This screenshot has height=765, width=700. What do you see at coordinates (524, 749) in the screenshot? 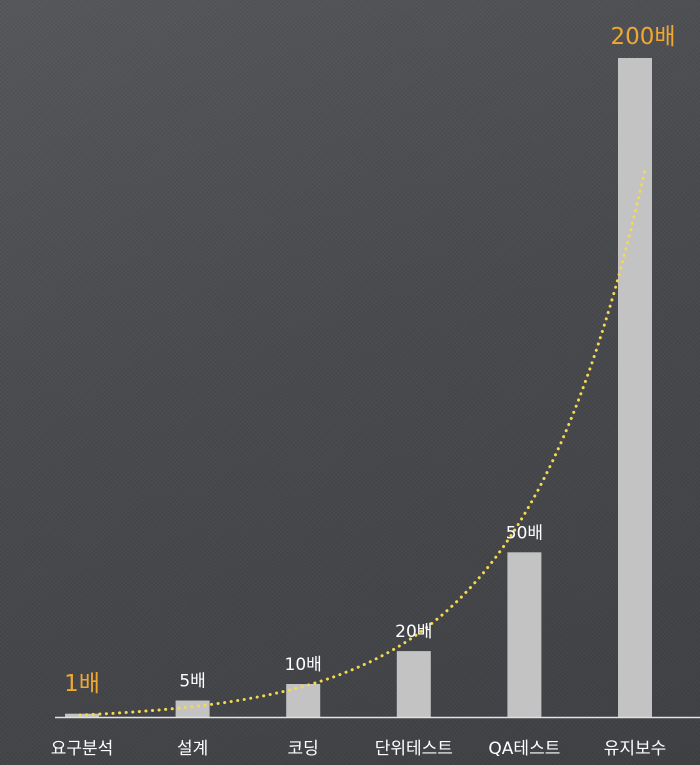
I see `category-label-5: QA테스트` at bounding box center [524, 749].